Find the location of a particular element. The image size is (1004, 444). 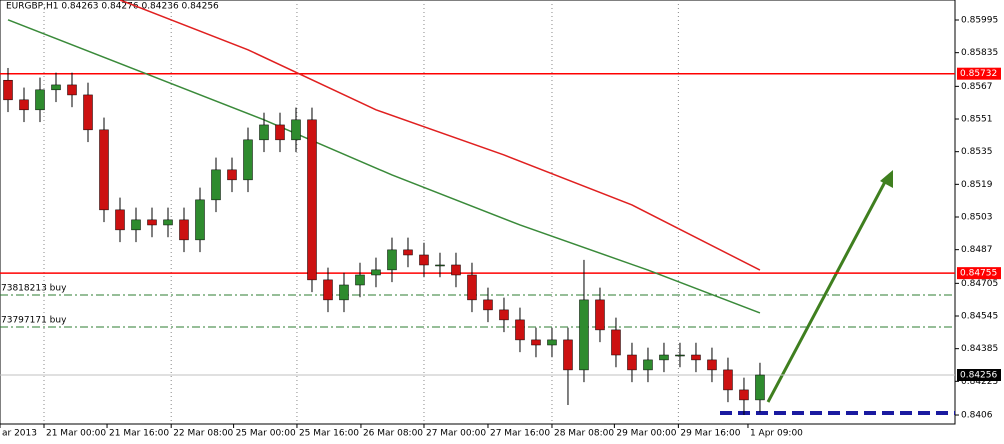

x-tick-label: 27 Mar 00:00 is located at coordinates (456, 434).